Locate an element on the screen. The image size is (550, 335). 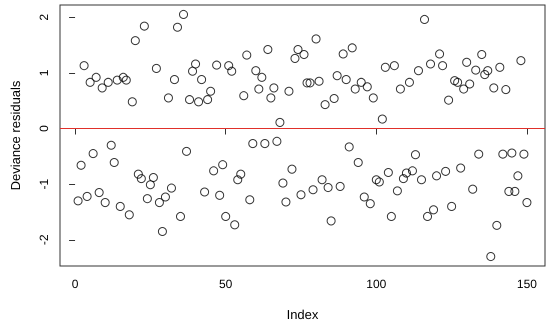
y-tick-label: 1 is located at coordinates (44, 72).